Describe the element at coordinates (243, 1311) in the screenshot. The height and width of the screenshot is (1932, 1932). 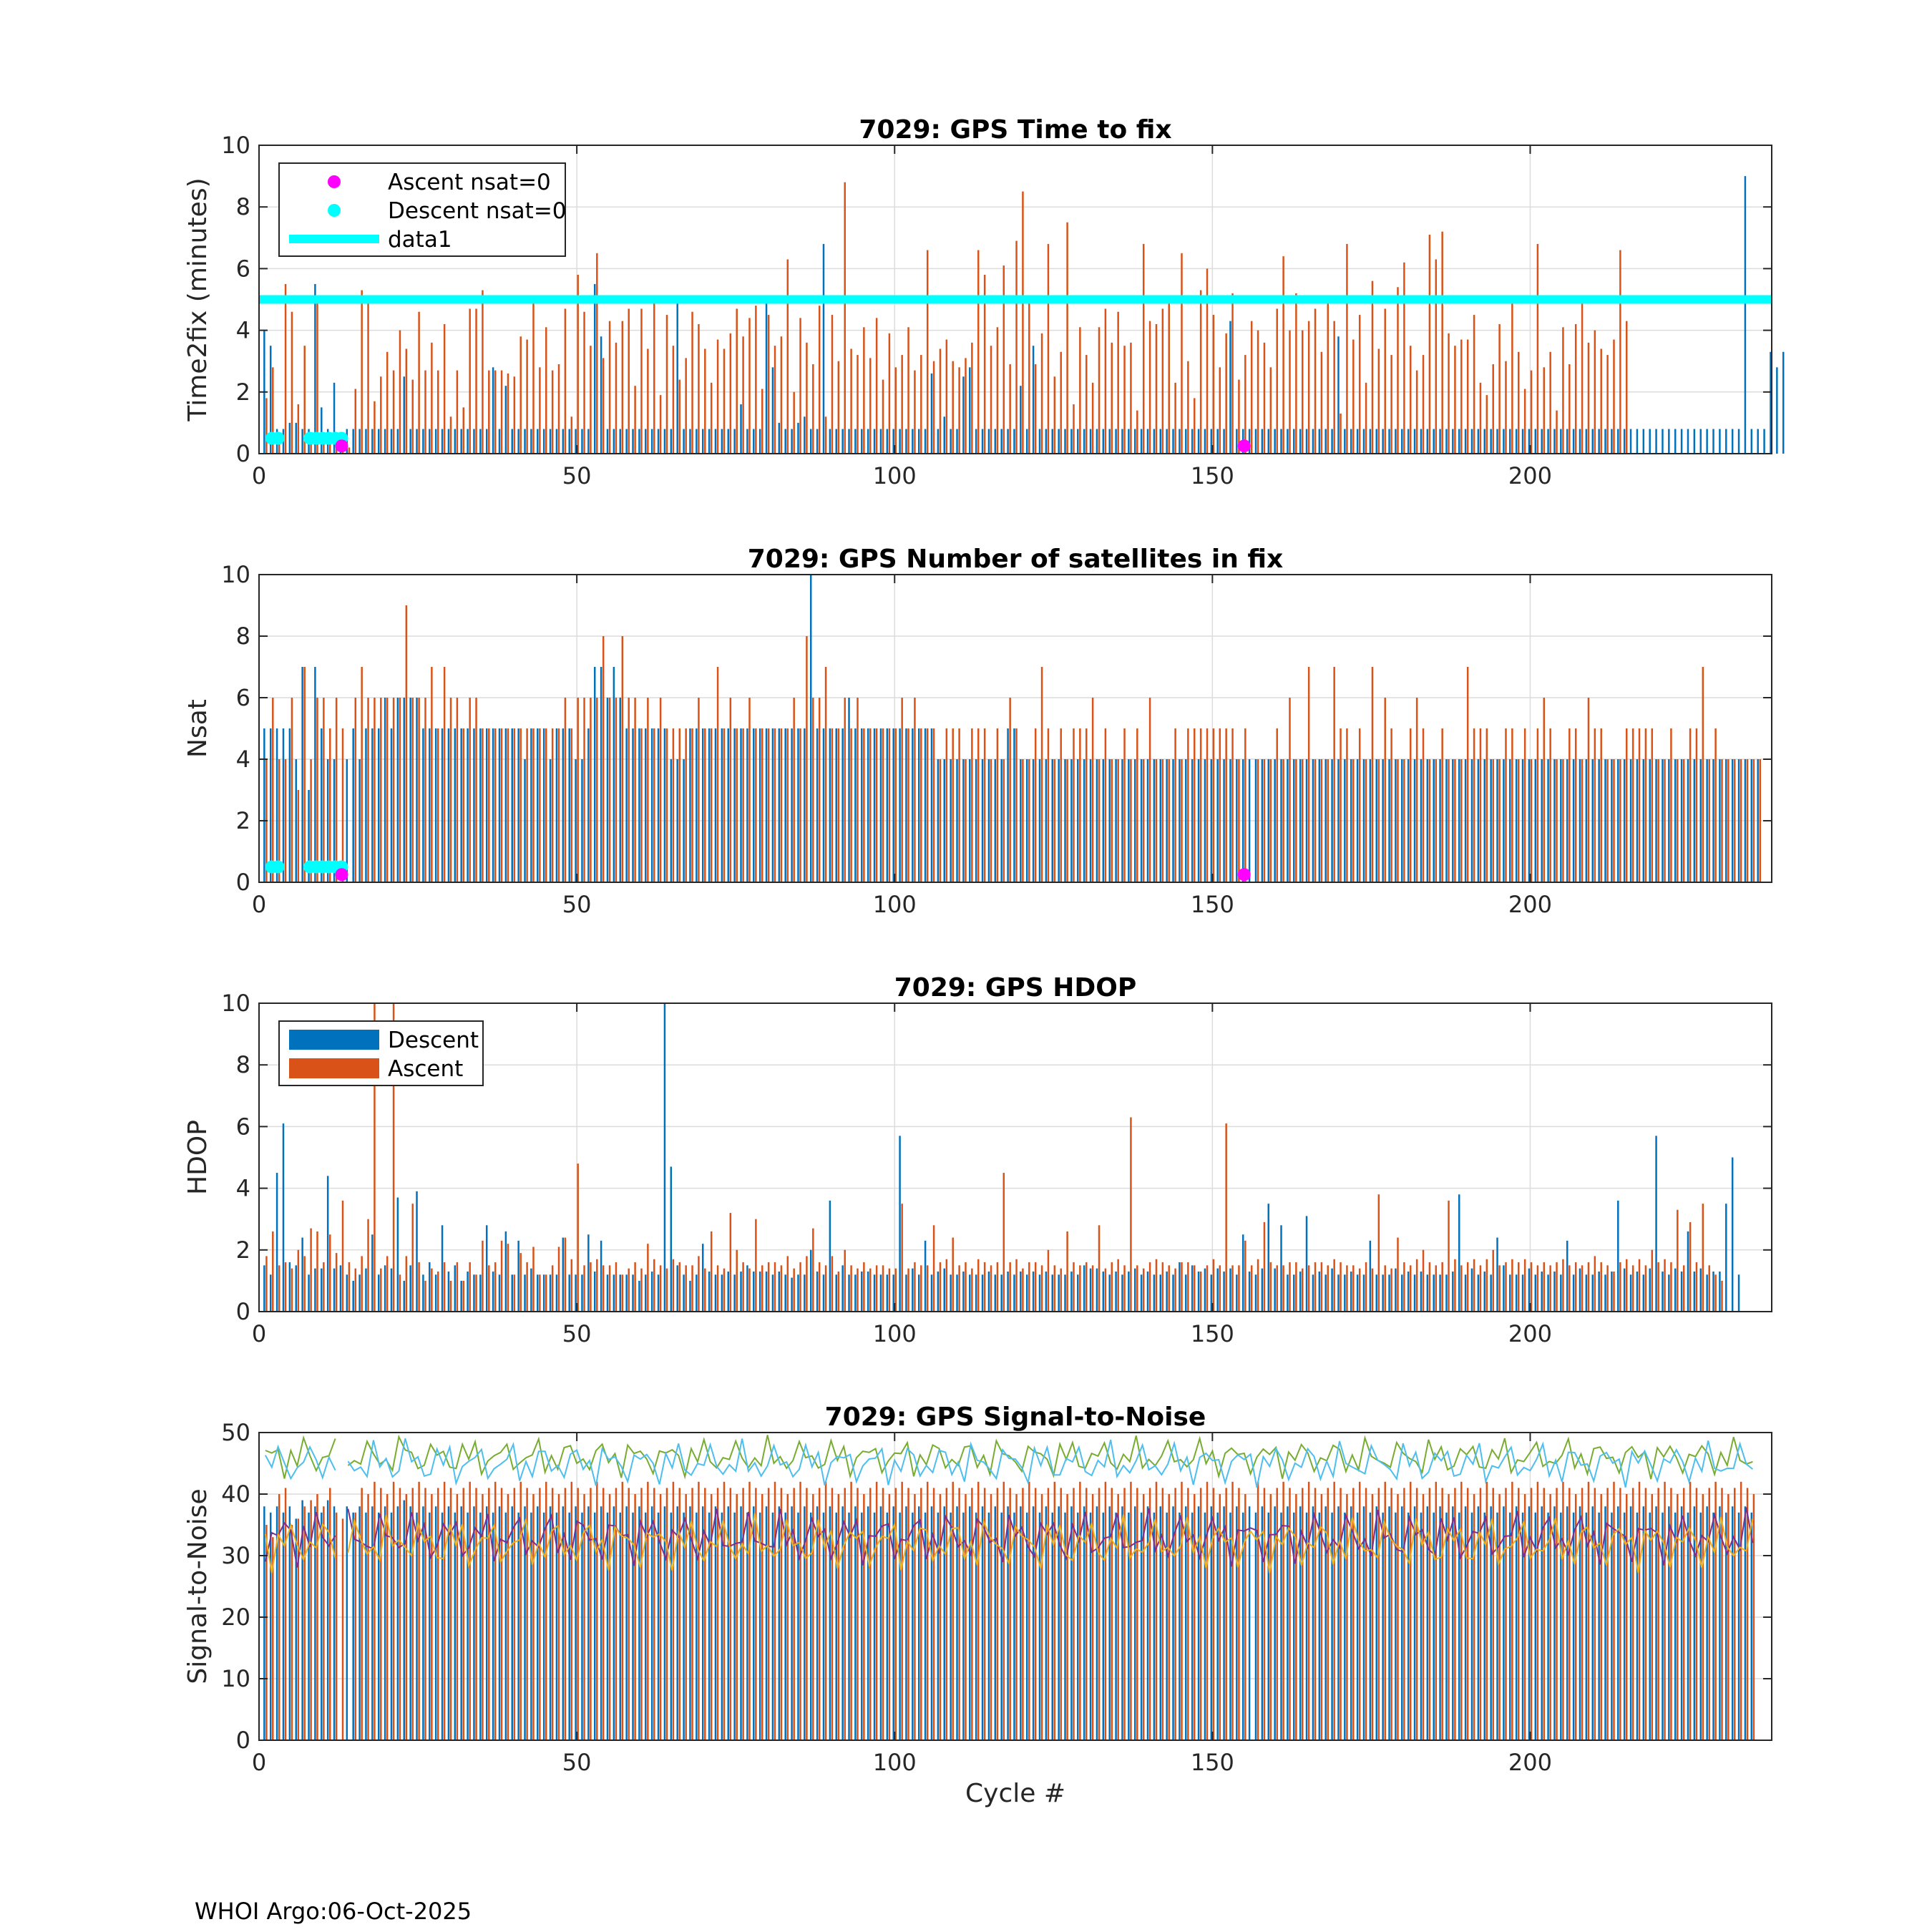
I see `y-tick-label: 0` at that location.